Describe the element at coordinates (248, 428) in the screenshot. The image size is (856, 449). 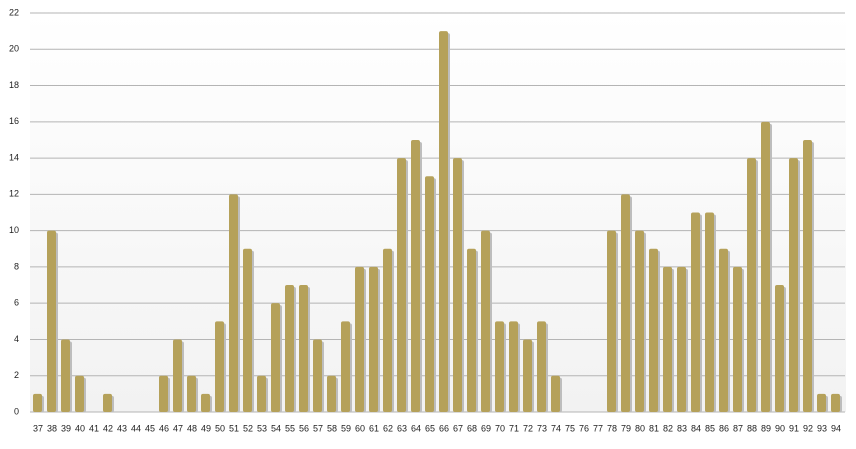
I see `x-tick-label: 52` at that location.